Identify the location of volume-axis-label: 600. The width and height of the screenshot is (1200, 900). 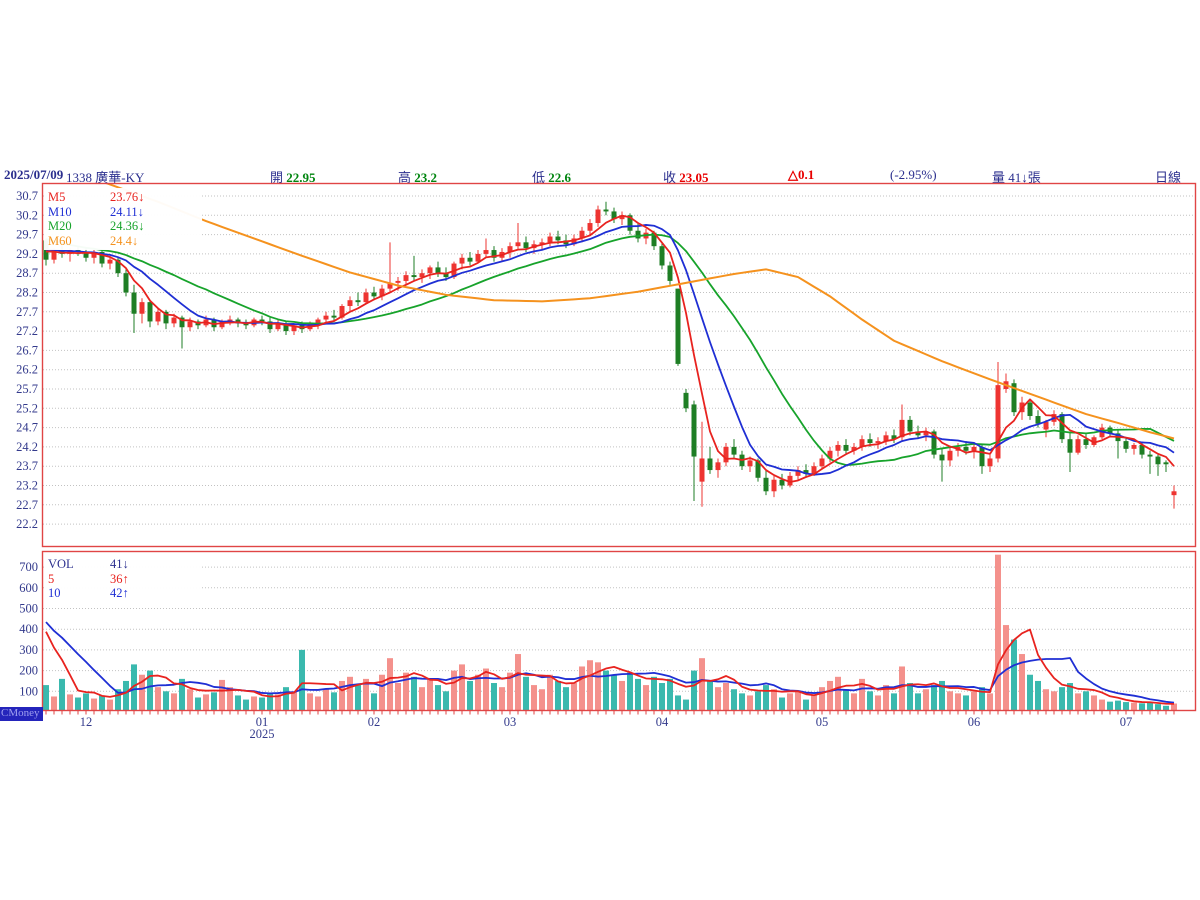
(28, 588).